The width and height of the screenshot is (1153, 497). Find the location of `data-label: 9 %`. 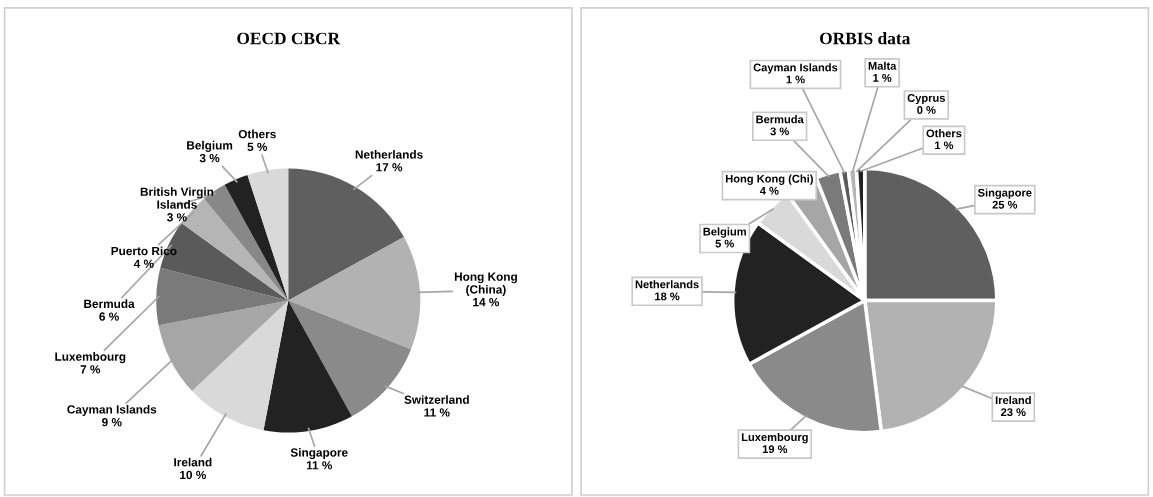

data-label: 9 % is located at coordinates (112, 422).